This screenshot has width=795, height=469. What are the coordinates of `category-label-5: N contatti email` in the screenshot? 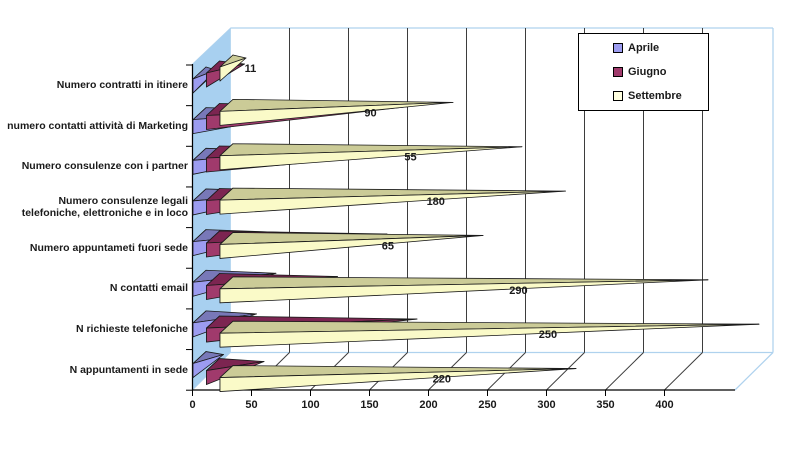 It's located at (148, 288).